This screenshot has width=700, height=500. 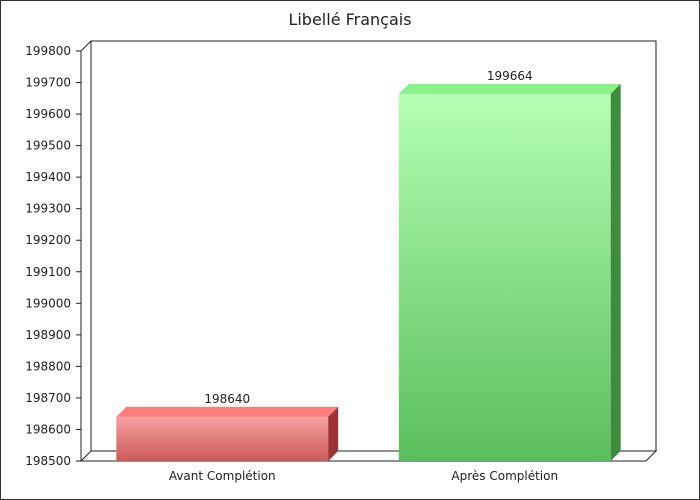 I want to click on y-tick-label: 198800, so click(x=48, y=366).